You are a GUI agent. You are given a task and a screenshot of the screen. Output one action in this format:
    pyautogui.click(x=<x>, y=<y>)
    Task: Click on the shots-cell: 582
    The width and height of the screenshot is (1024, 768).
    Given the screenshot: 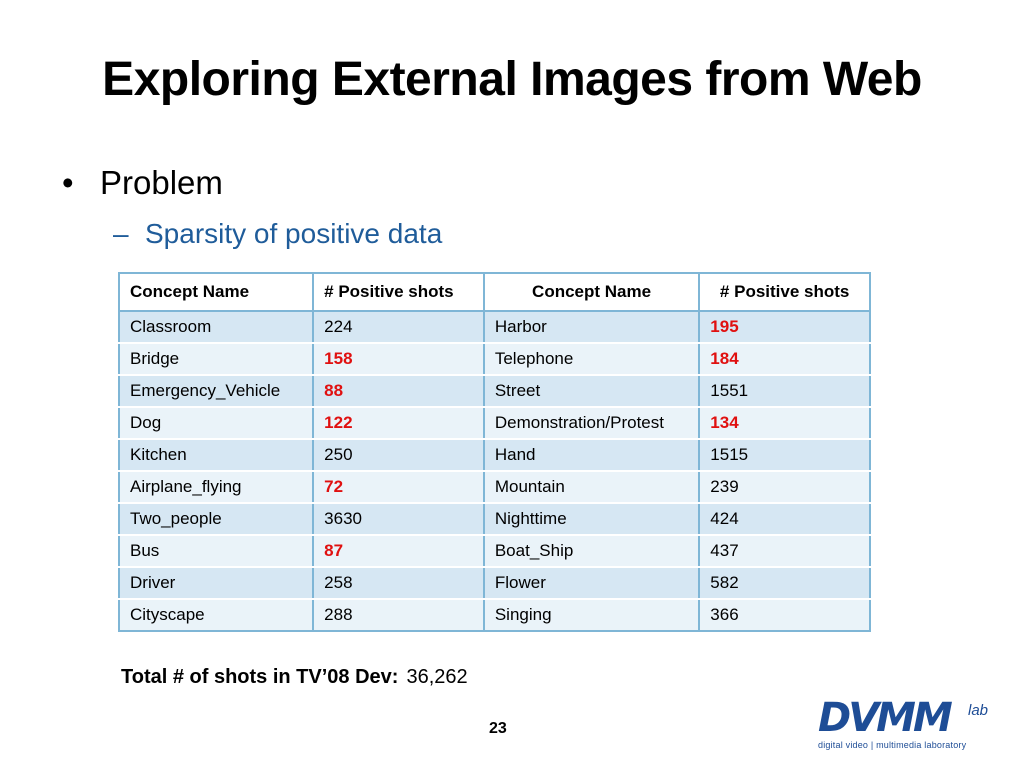 What is the action you would take?
    pyautogui.click(x=784, y=583)
    